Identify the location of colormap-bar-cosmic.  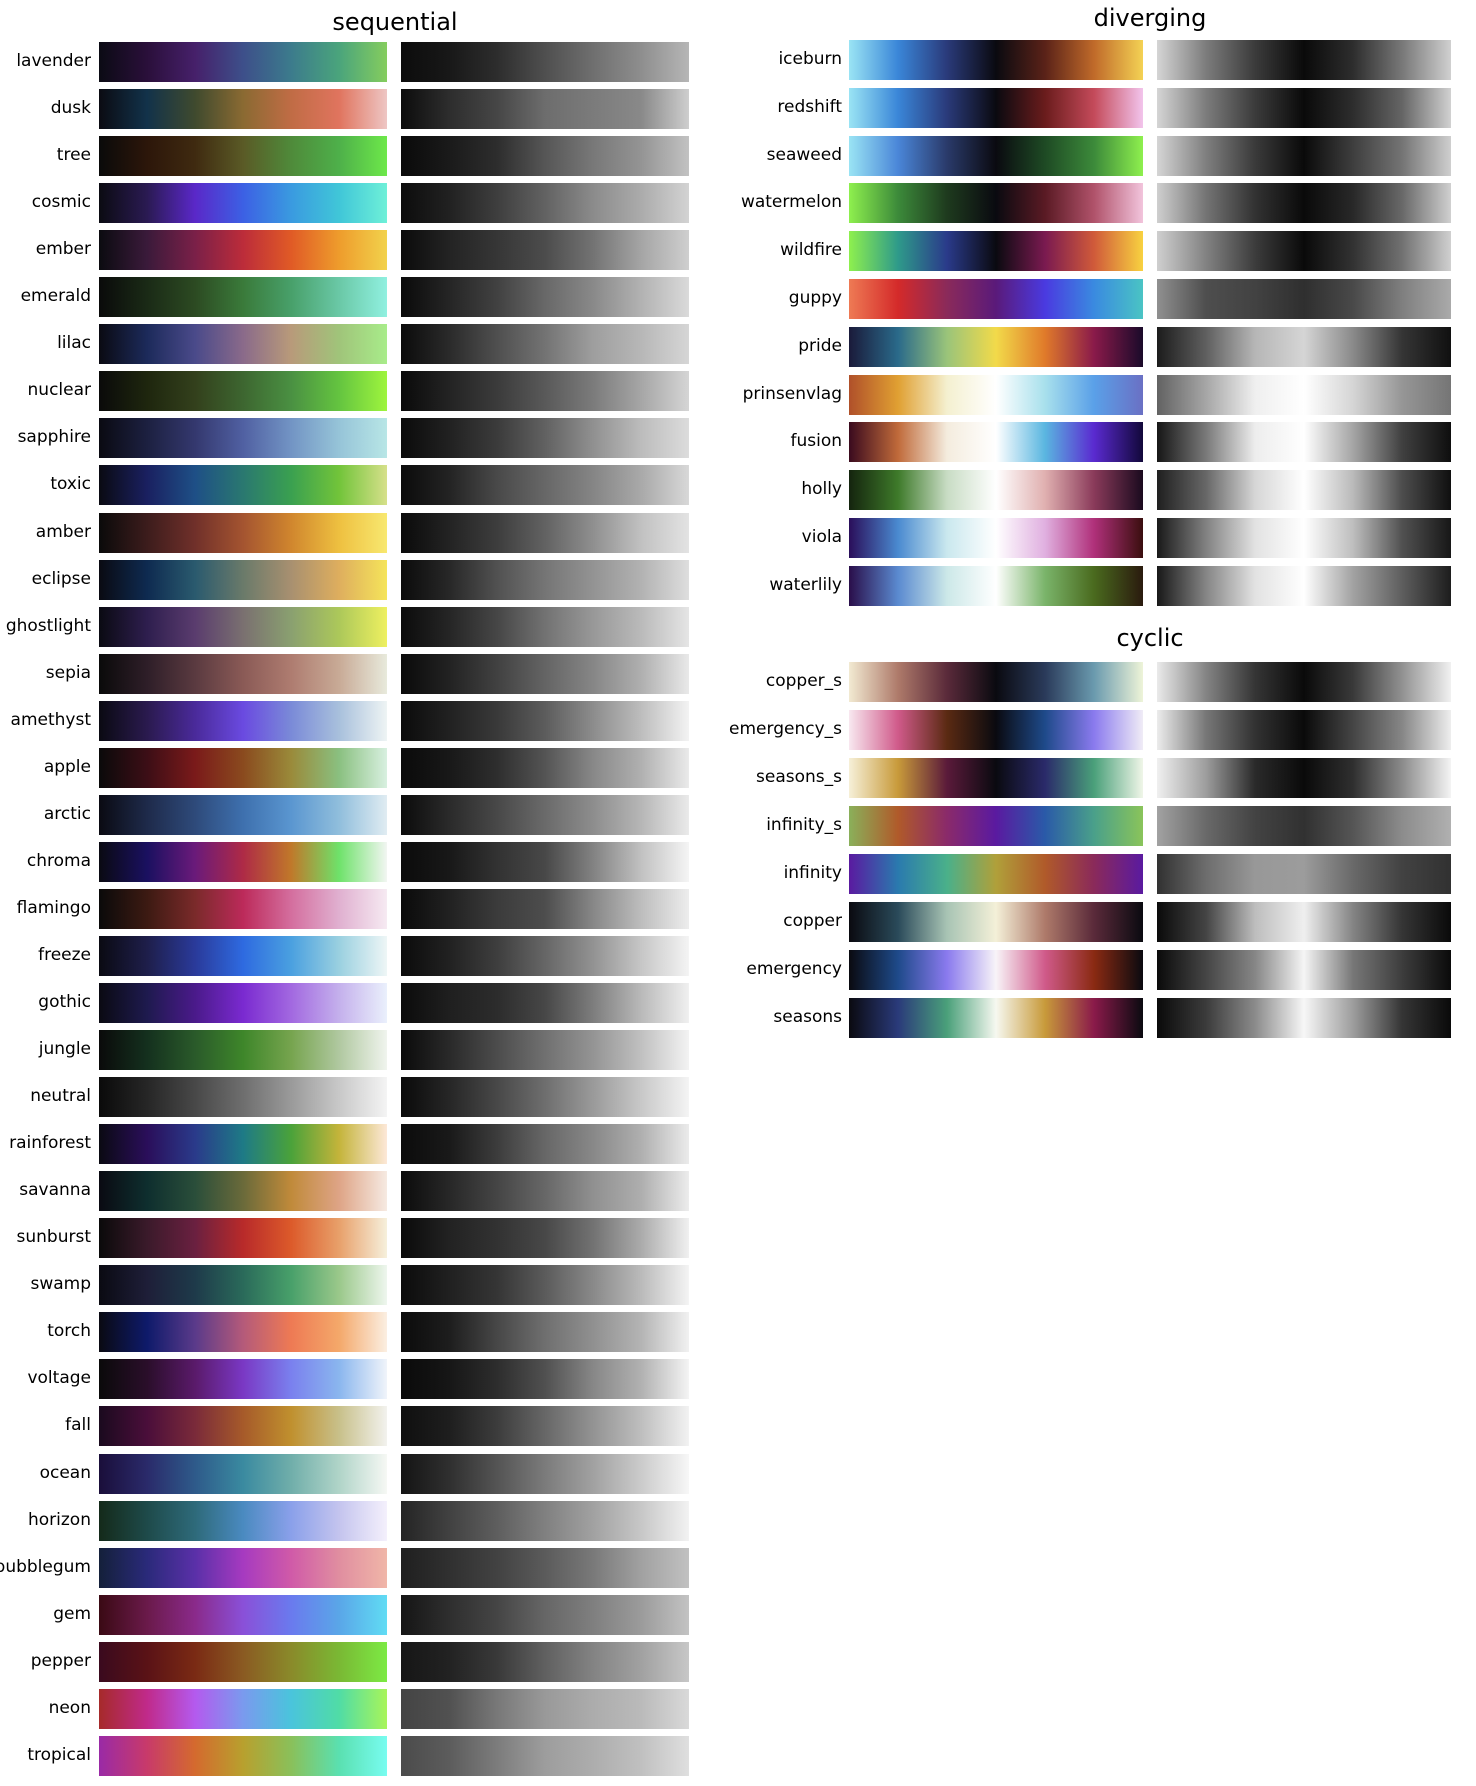
(243, 203).